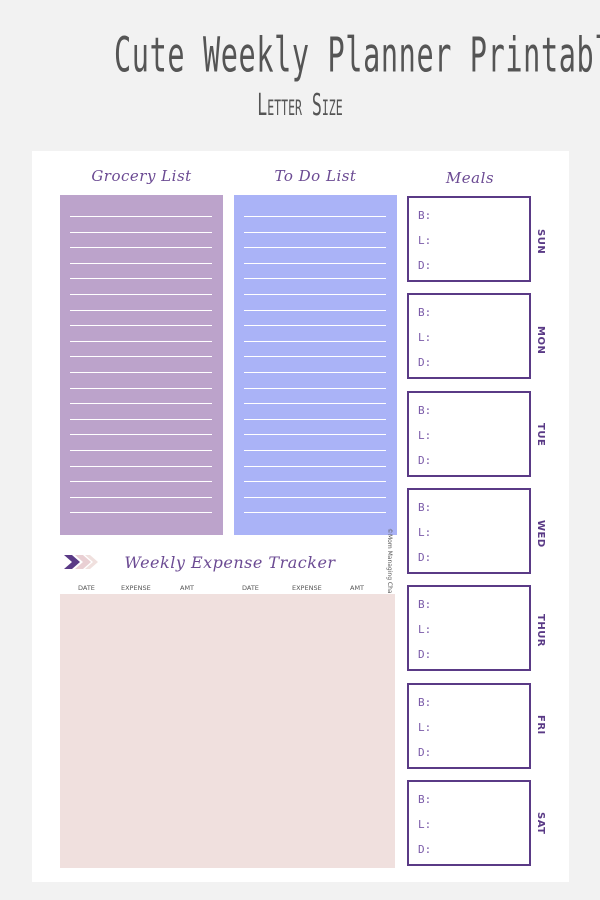 Image resolution: width=600 pixels, height=900 pixels. I want to click on todo-list-heading: To Do List, so click(315, 176).